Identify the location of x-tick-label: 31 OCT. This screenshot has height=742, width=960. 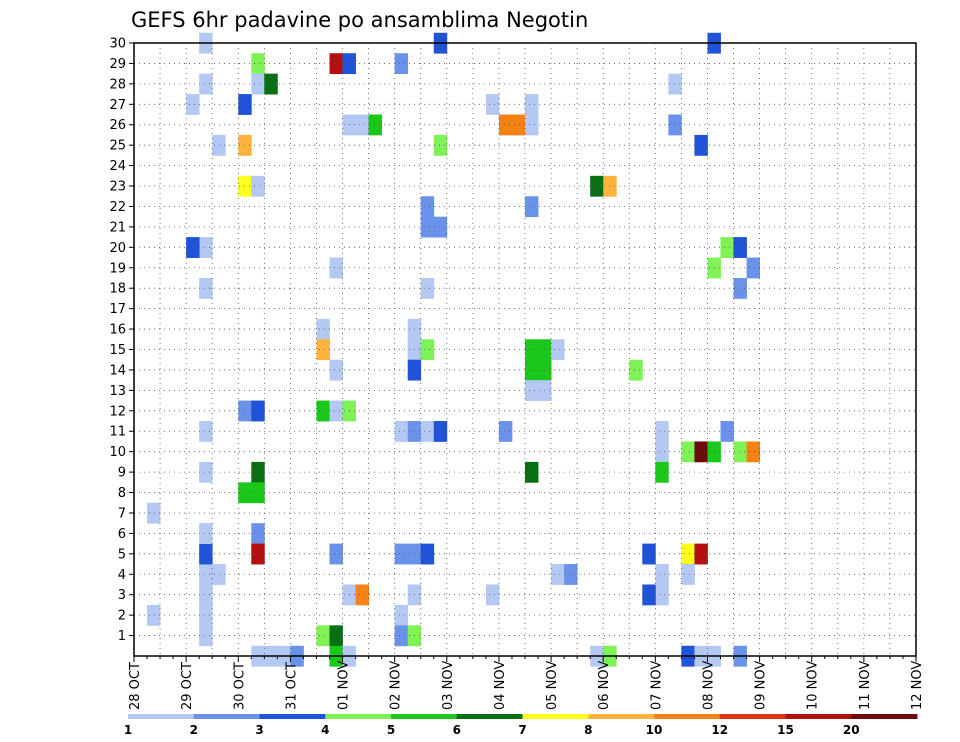
(291, 686).